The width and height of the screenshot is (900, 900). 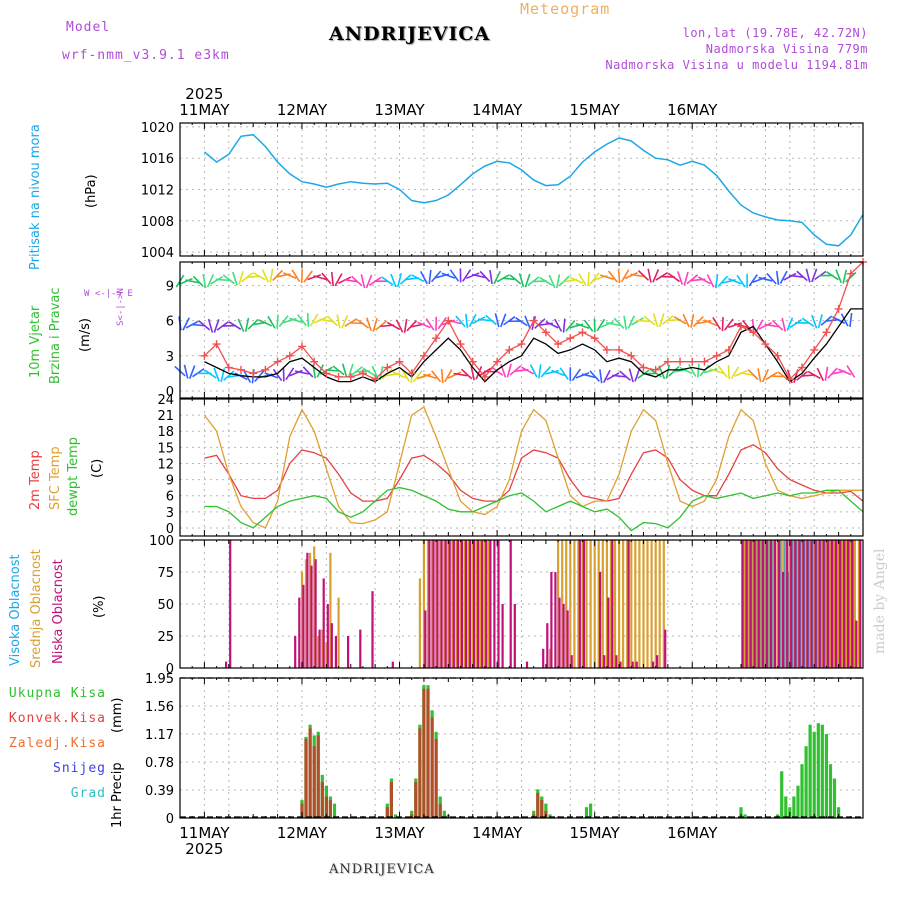 What do you see at coordinates (165, 416) in the screenshot?
I see `y-tick-label: 21` at bounding box center [165, 416].